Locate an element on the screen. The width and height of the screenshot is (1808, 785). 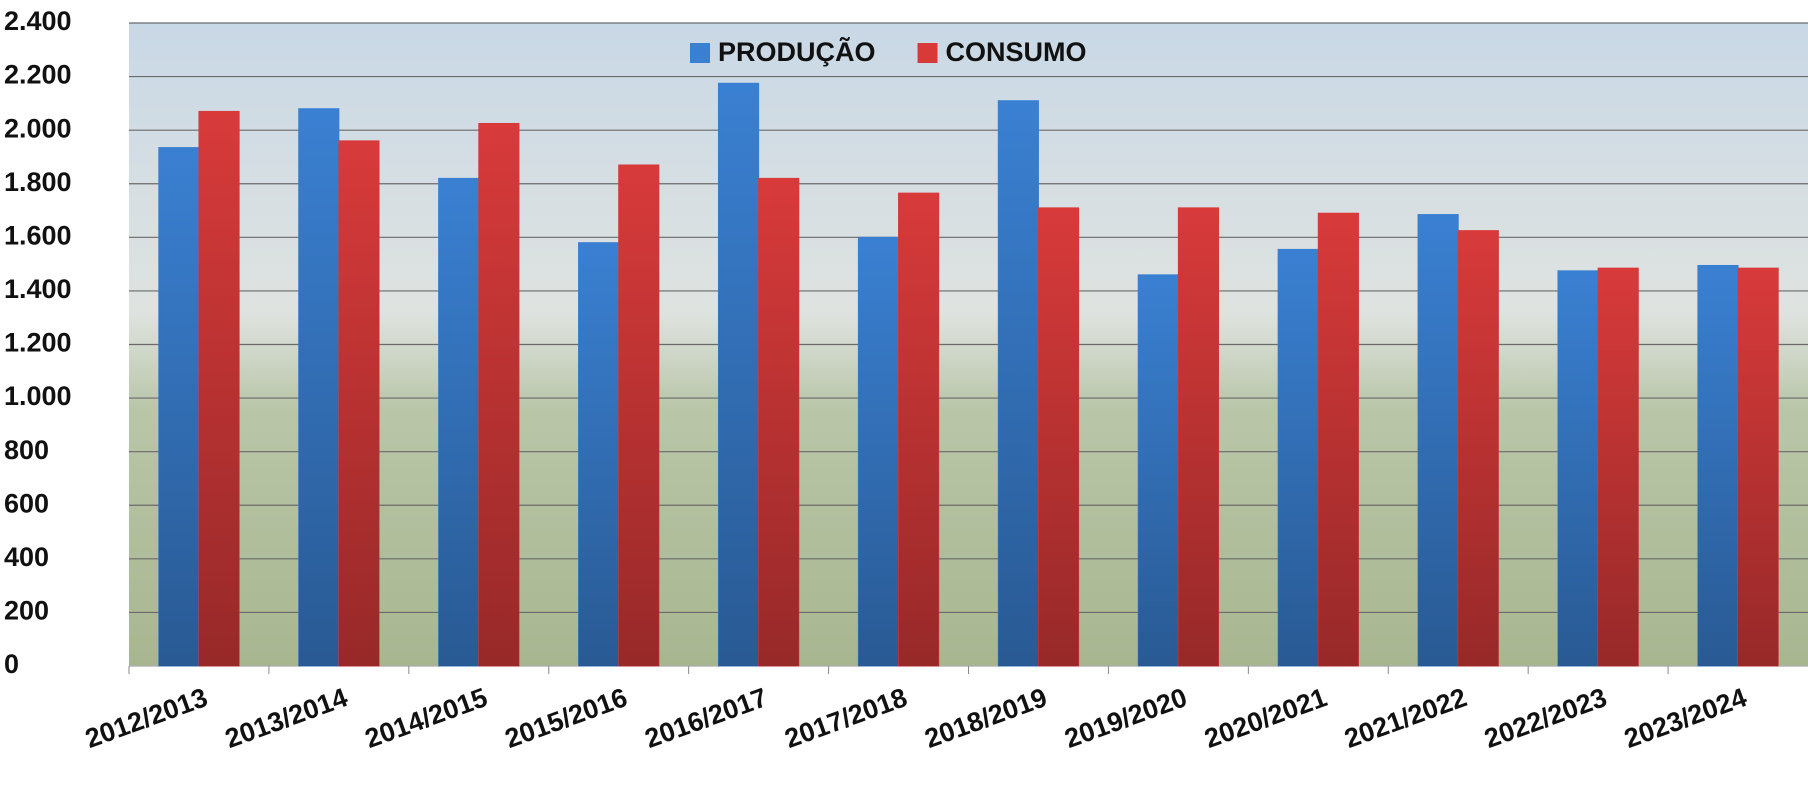
y-tick-label: 600 is located at coordinates (26, 503).